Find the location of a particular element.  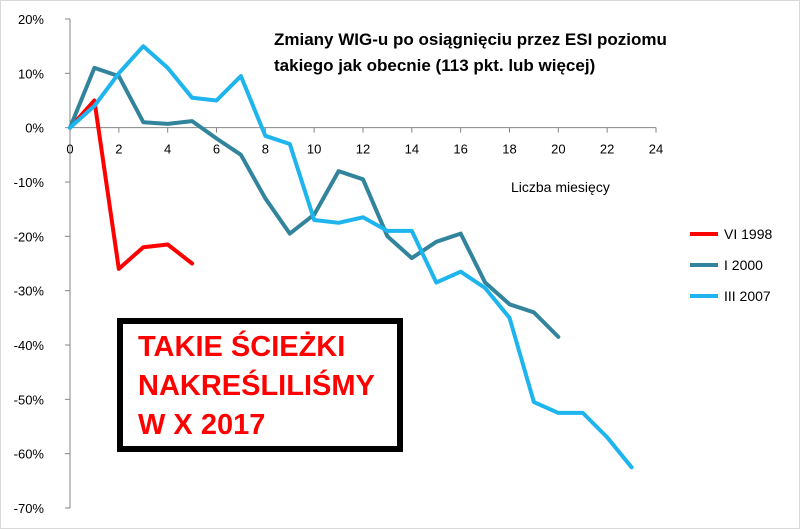

annotation-box is located at coordinates (260, 385).